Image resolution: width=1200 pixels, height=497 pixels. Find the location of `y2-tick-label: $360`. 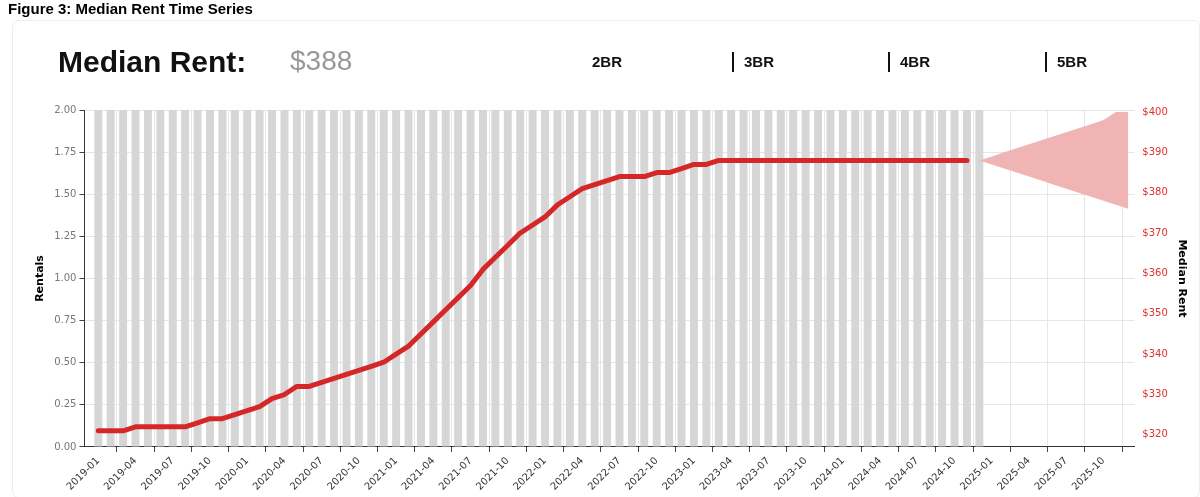

y2-tick-label: $360 is located at coordinates (1155, 273).